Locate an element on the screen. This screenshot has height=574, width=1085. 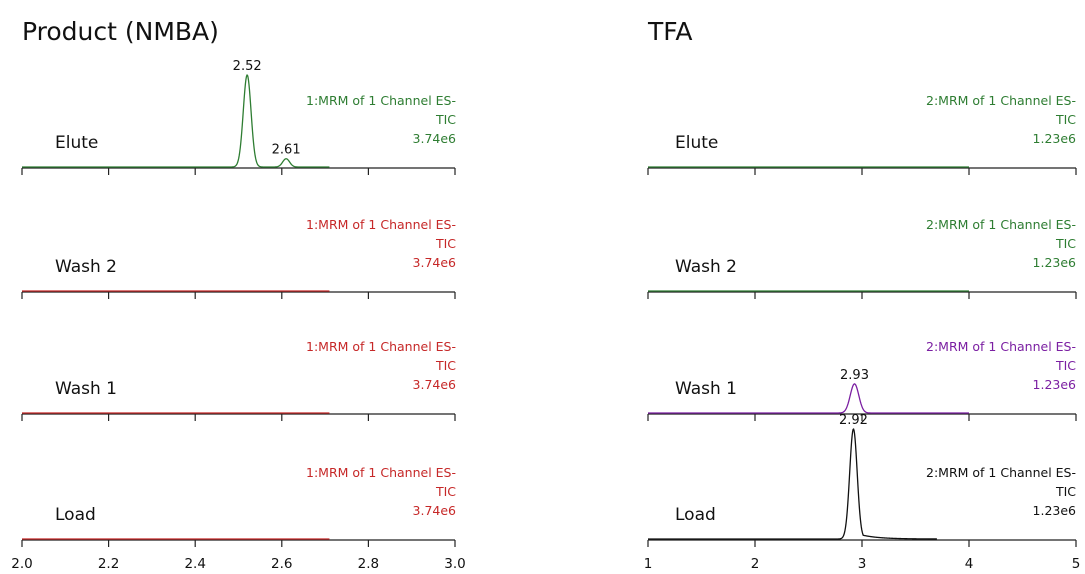
panel-wash-2: Wash 2 1:MRM of 1 Channel ES- TIC 3.74e6 is located at coordinates (239, 258).